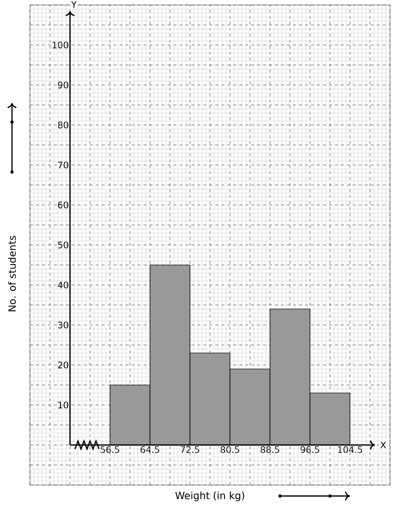 The height and width of the screenshot is (510, 394). Describe the element at coordinates (74, 4) in the screenshot. I see `annotation: Y` at that location.